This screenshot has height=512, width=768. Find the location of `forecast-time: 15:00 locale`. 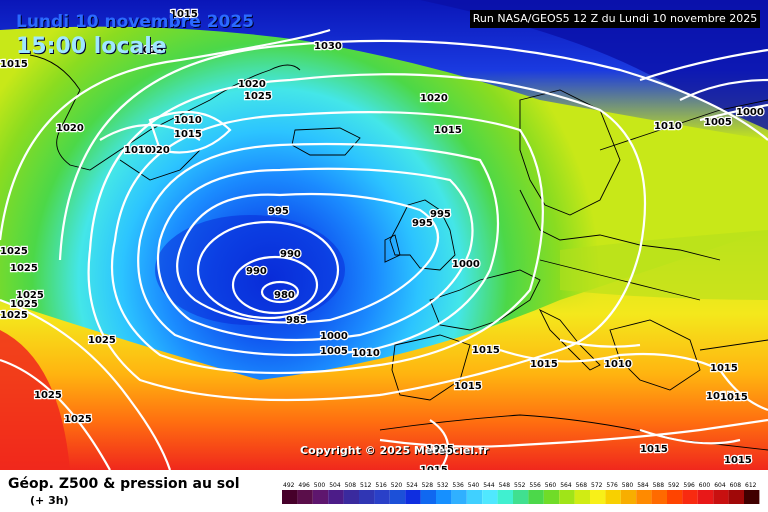

forecast-time: 15:00 locale is located at coordinates (91, 46).